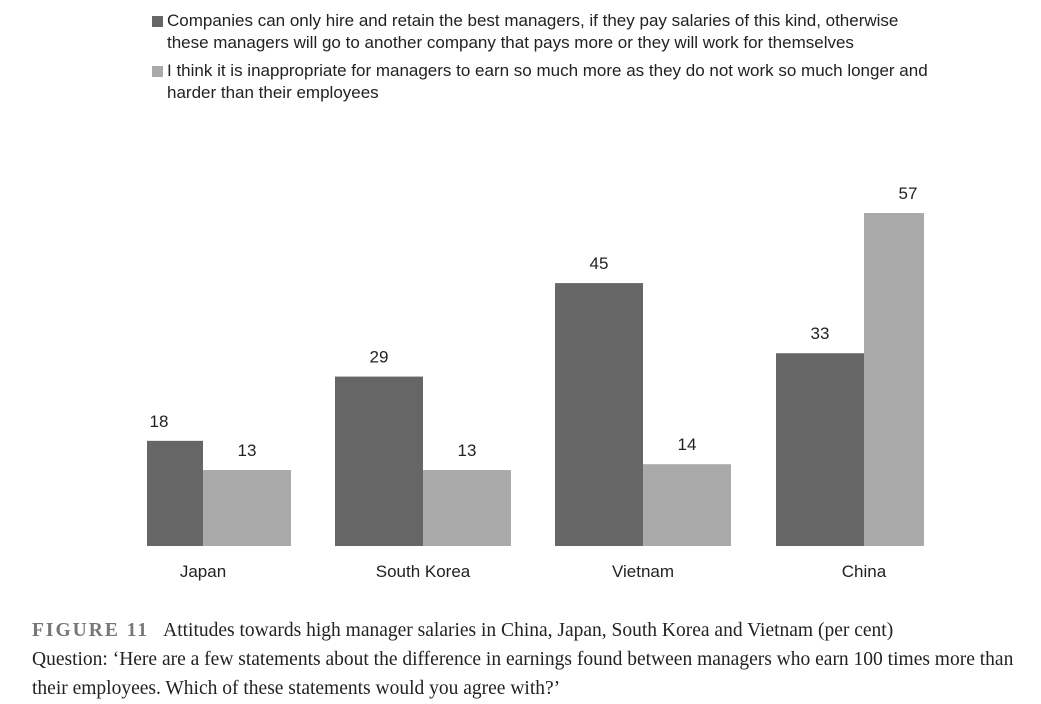 Image resolution: width=1041 pixels, height=704 pixels. I want to click on data-label: 33, so click(820, 333).